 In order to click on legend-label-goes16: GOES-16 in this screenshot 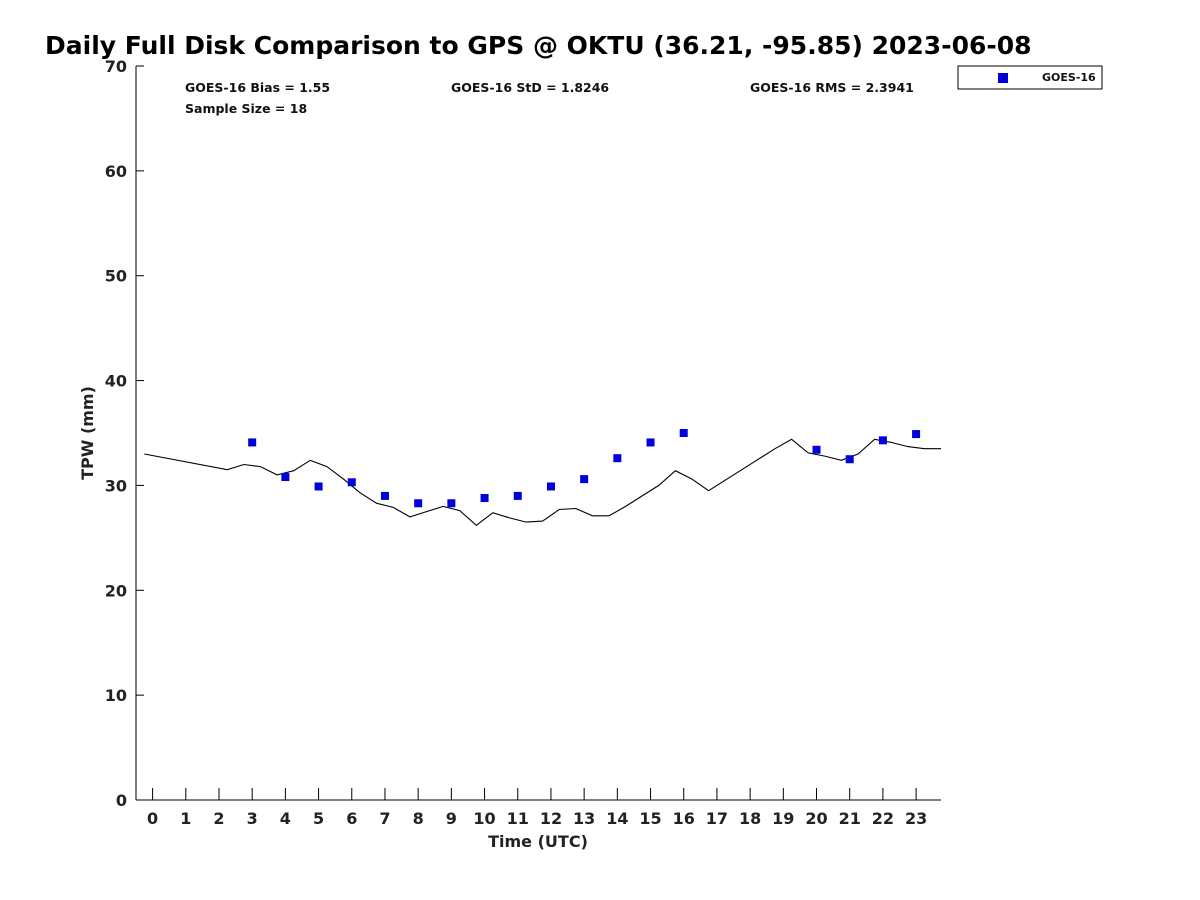, I will do `click(1069, 77)`.